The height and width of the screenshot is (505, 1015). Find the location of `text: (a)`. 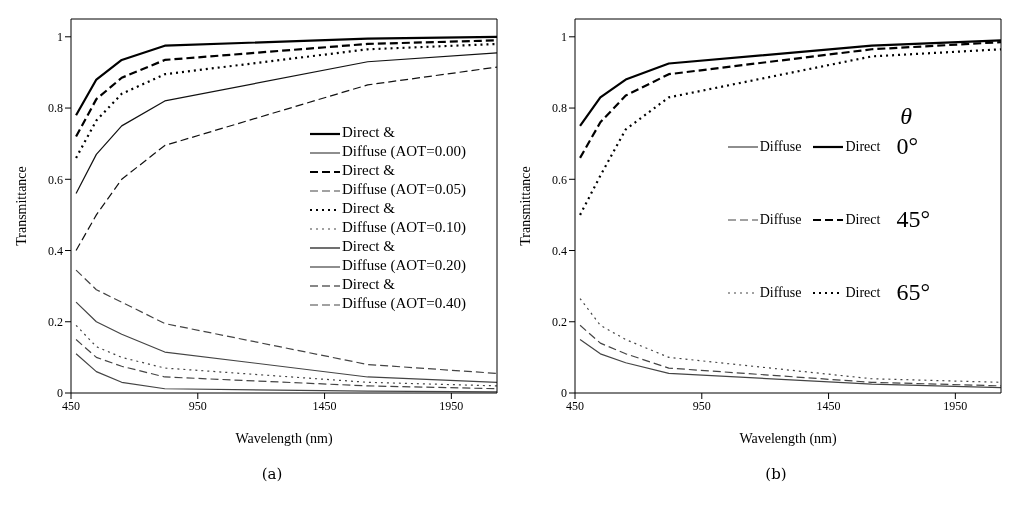

text: (a) is located at coordinates (272, 474).